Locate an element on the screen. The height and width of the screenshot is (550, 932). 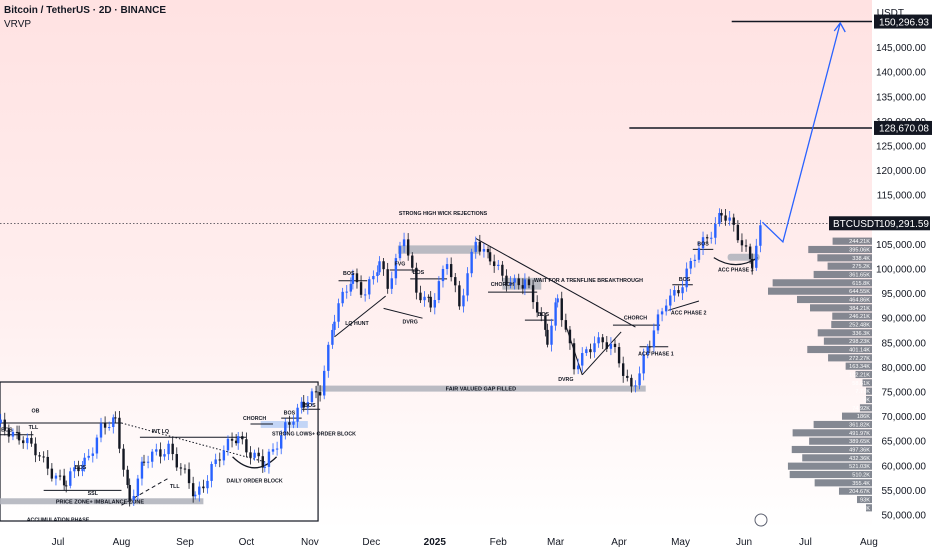
annotation-text: CHORCH is located at coordinates (254, 419).